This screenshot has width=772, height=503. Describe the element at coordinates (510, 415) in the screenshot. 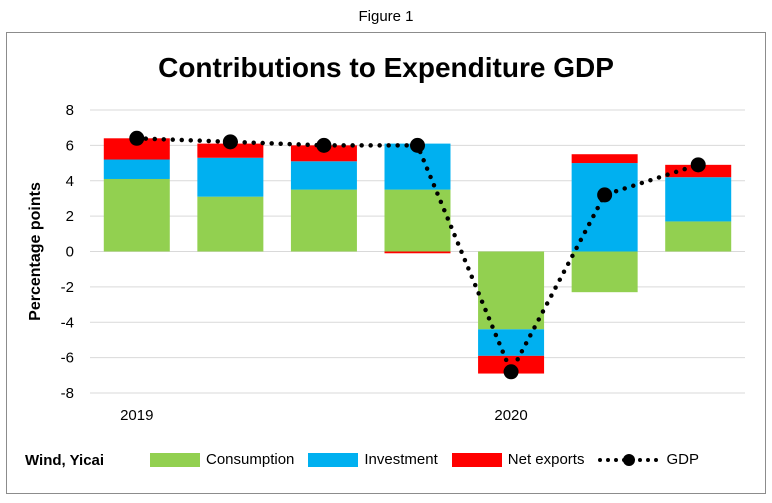

I see `x-group-label: 2020` at that location.